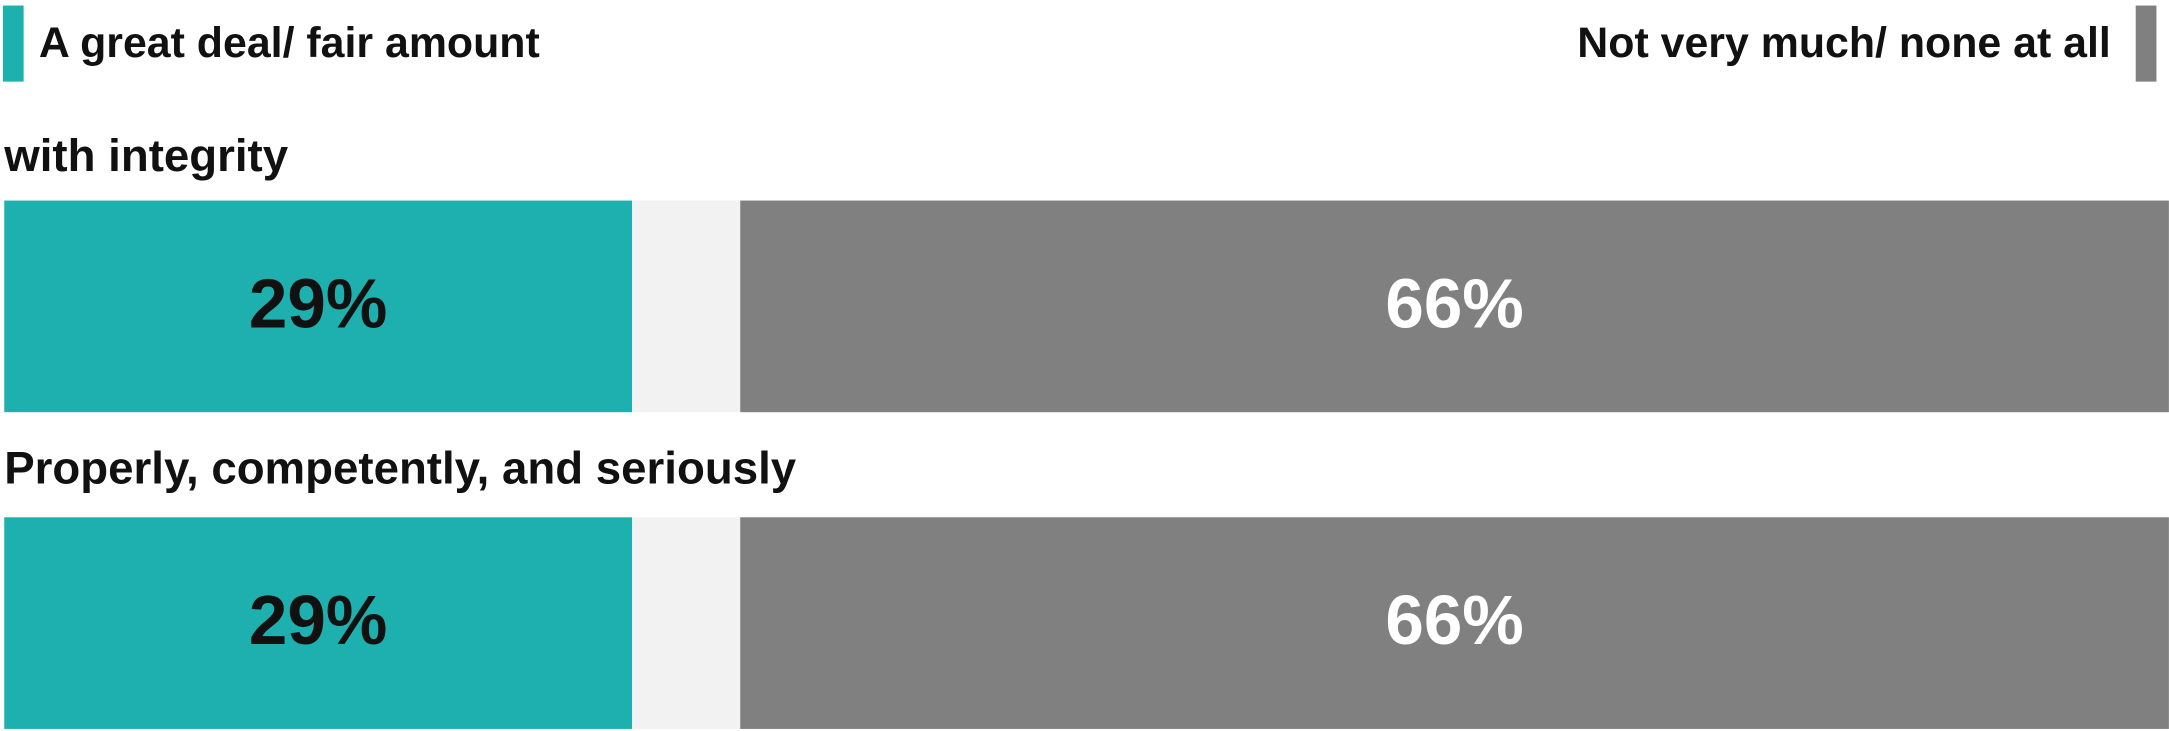 This screenshot has height=731, width=2169. I want to click on category-label: with integrity, so click(146, 155).